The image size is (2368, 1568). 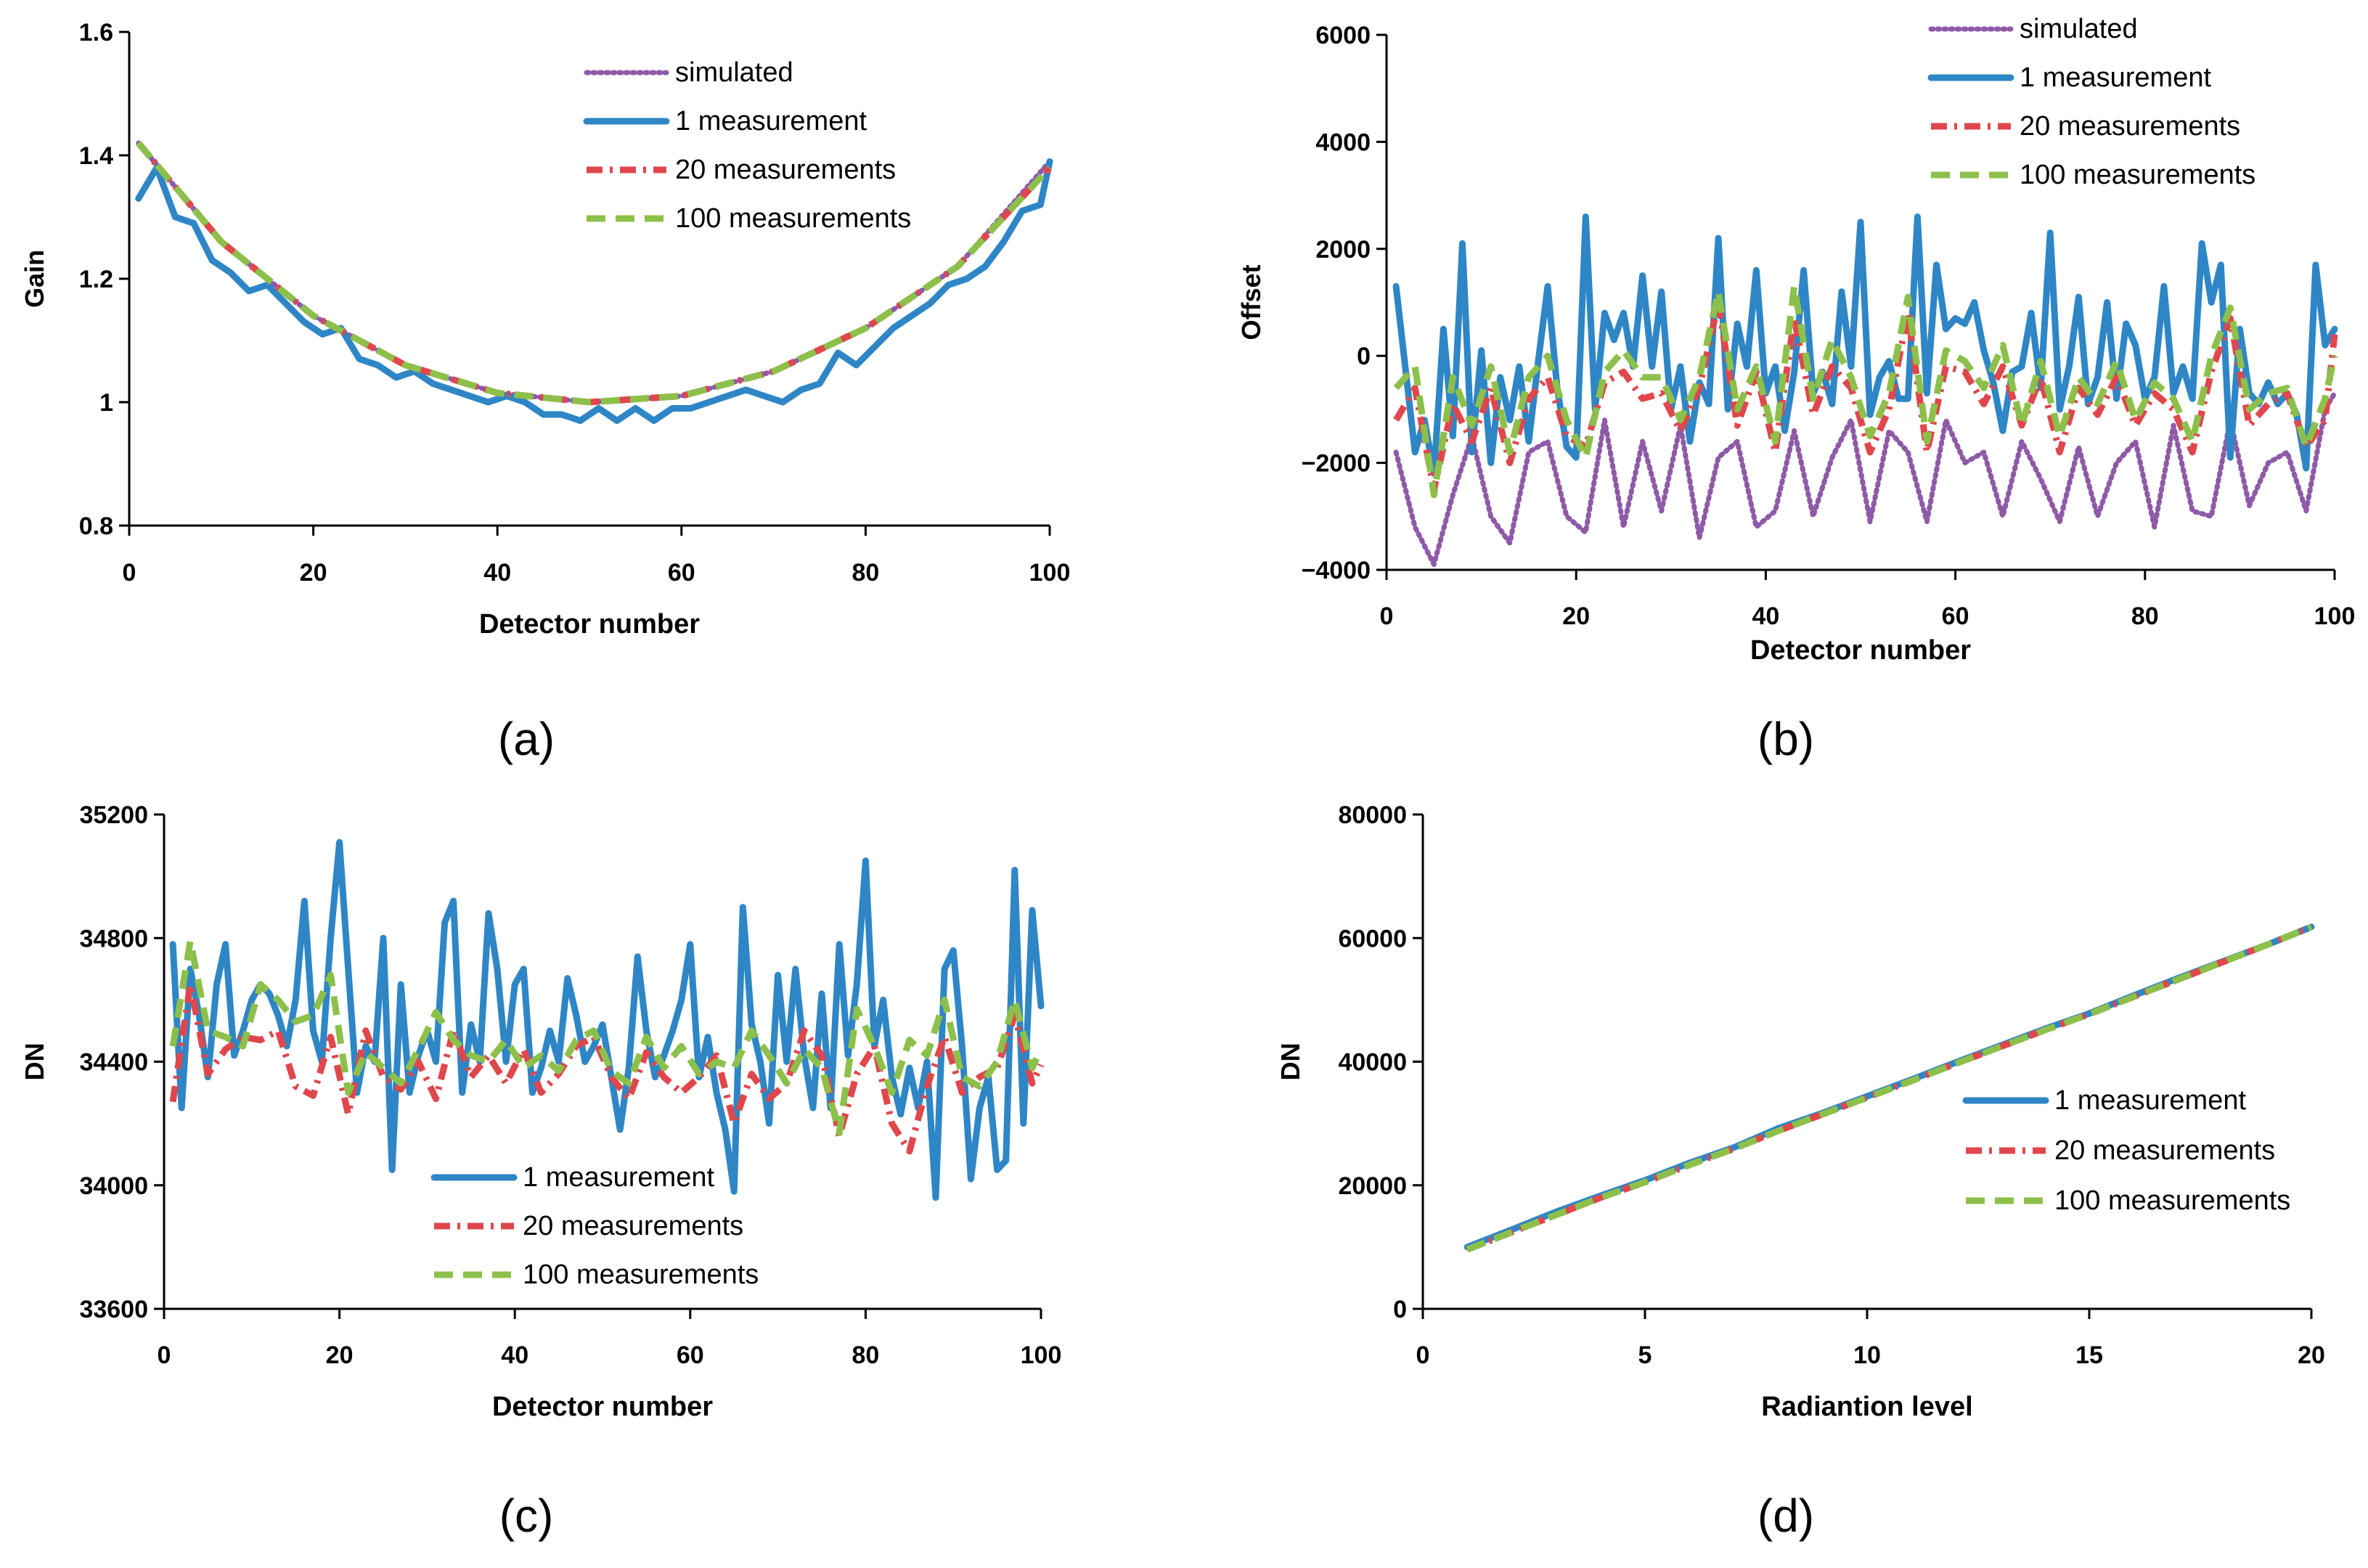 I want to click on x-tick-label: 15, so click(x=2089, y=1356).